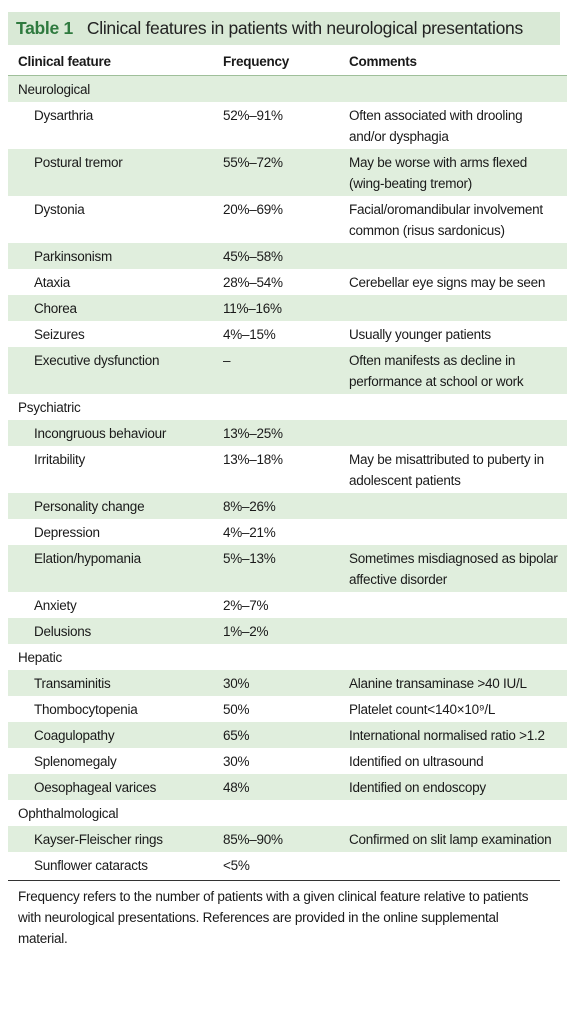  Describe the element at coordinates (64, 115) in the screenshot. I see `feature-cell: Dysarthria` at that location.